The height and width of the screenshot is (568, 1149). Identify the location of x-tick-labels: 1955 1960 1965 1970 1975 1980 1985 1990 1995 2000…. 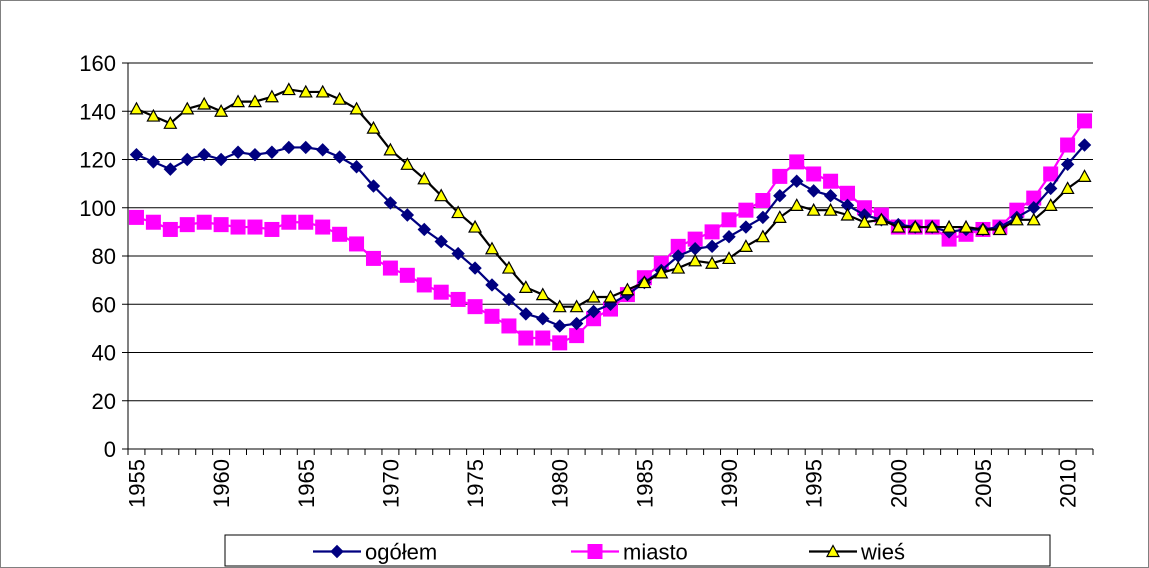
(602, 483).